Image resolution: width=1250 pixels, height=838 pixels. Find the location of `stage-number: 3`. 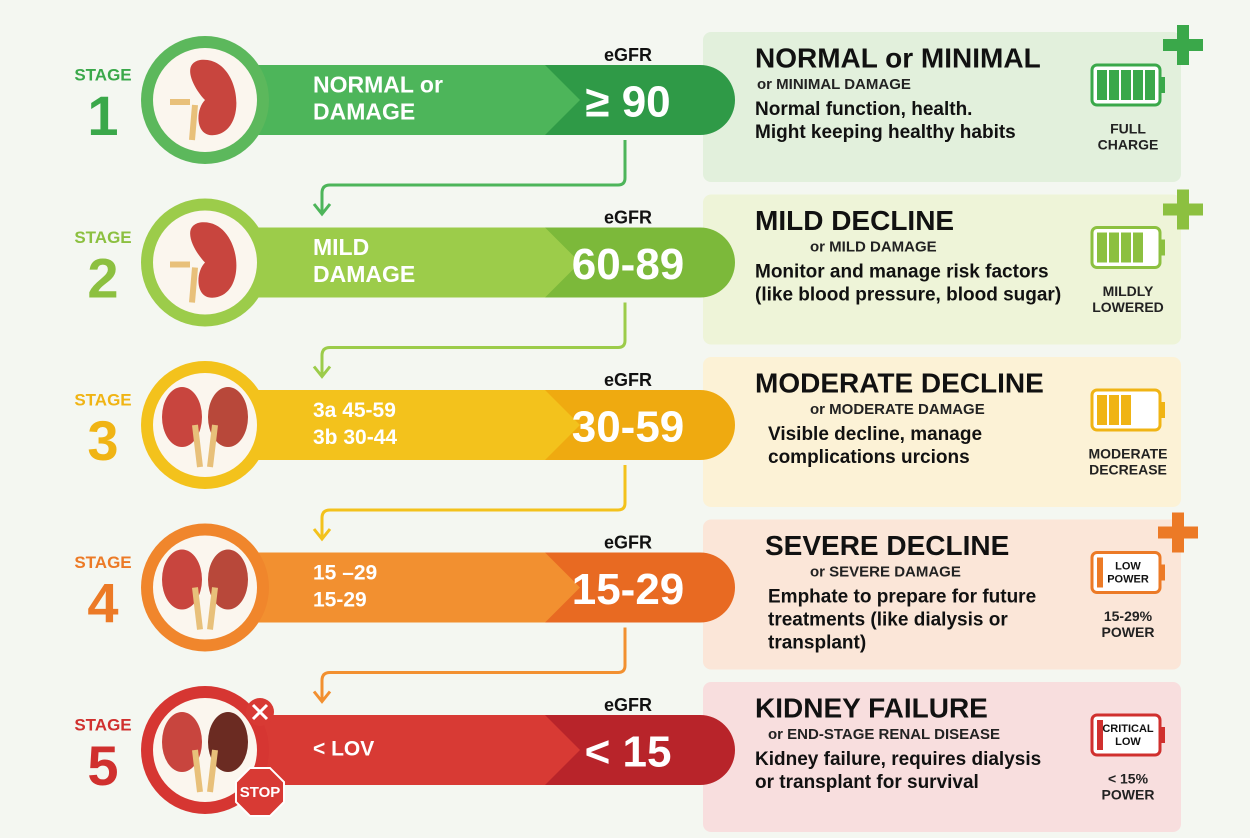

stage-number: 3 is located at coordinates (102, 440).